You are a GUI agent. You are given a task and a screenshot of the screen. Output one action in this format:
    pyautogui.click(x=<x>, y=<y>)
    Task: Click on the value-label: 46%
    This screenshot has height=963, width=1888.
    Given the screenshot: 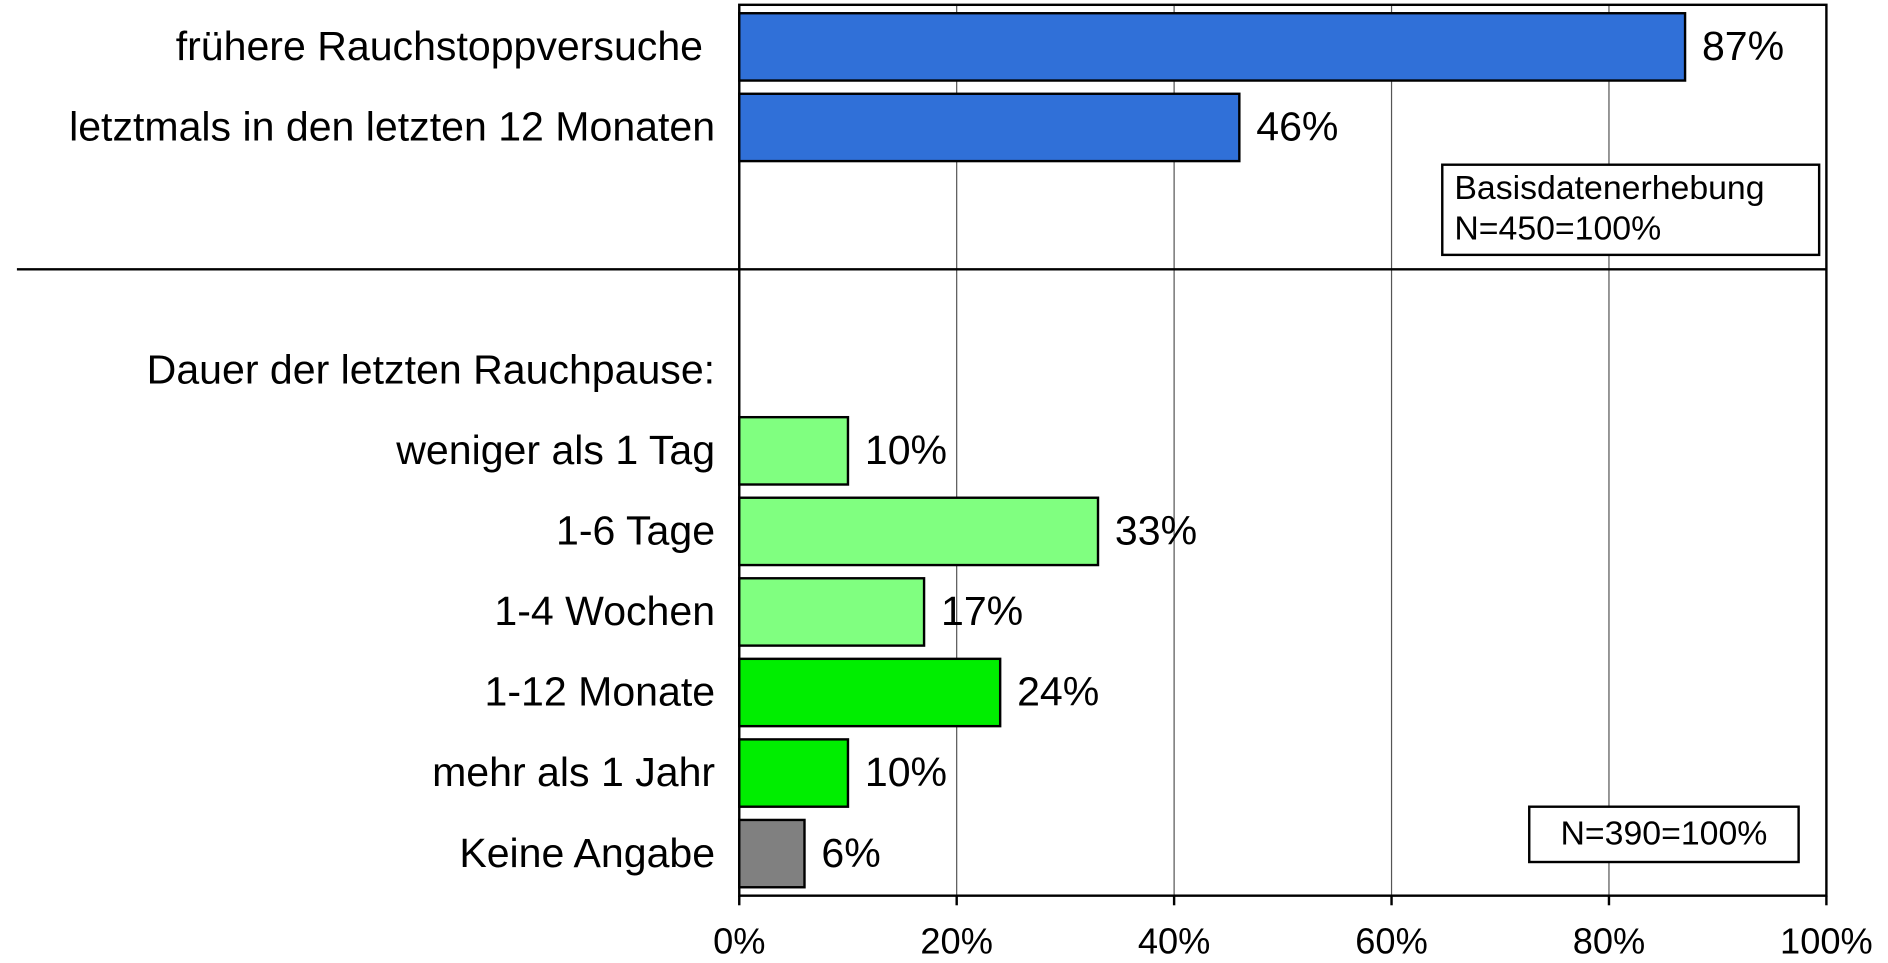 What is the action you would take?
    pyautogui.click(x=1297, y=127)
    